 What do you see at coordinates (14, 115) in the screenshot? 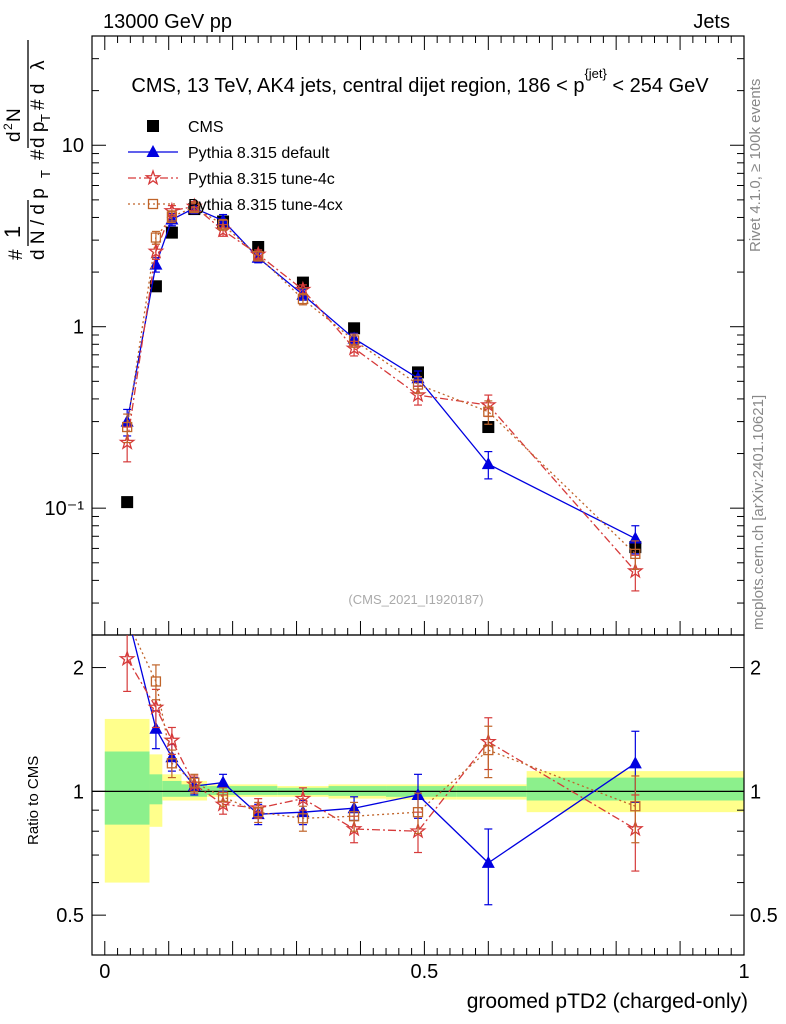
I see `svg-text: N` at bounding box center [14, 115].